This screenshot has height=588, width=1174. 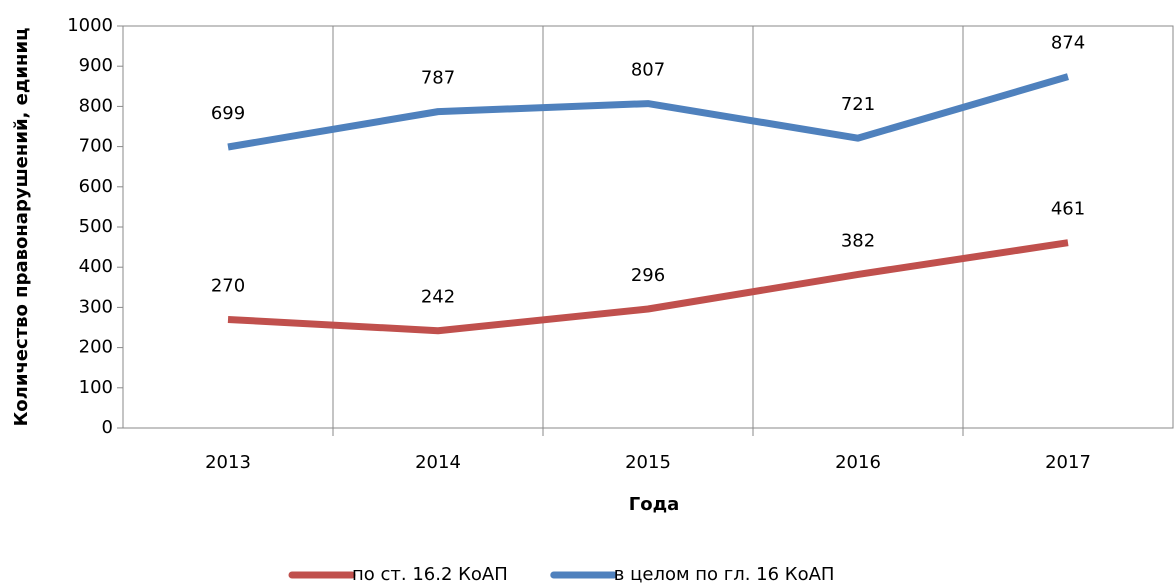 I want to click on y-axis-title: Количество правонарушений, единиц, so click(x=21, y=227).